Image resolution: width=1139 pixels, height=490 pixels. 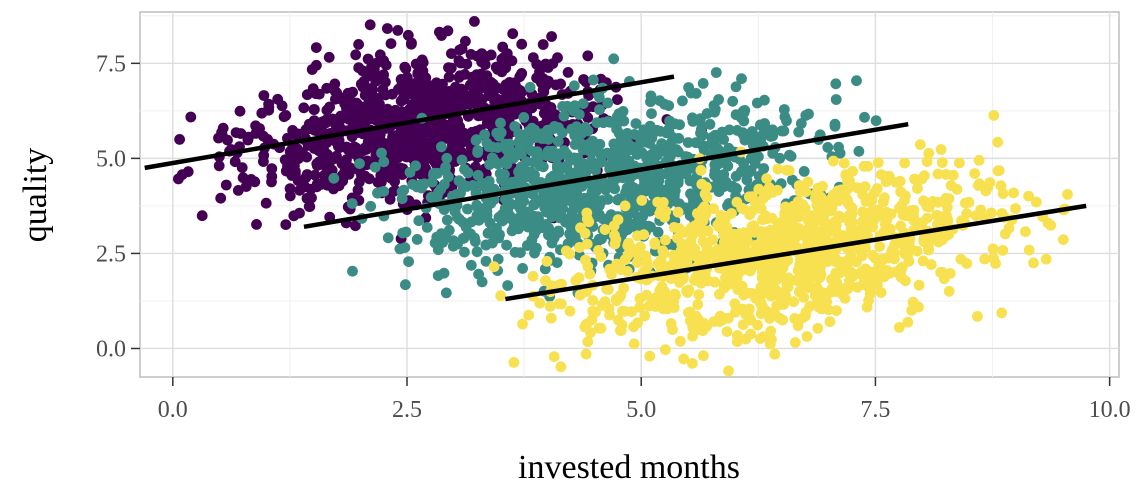 I want to click on x-tick-label: 10.0, so click(x=1110, y=410).